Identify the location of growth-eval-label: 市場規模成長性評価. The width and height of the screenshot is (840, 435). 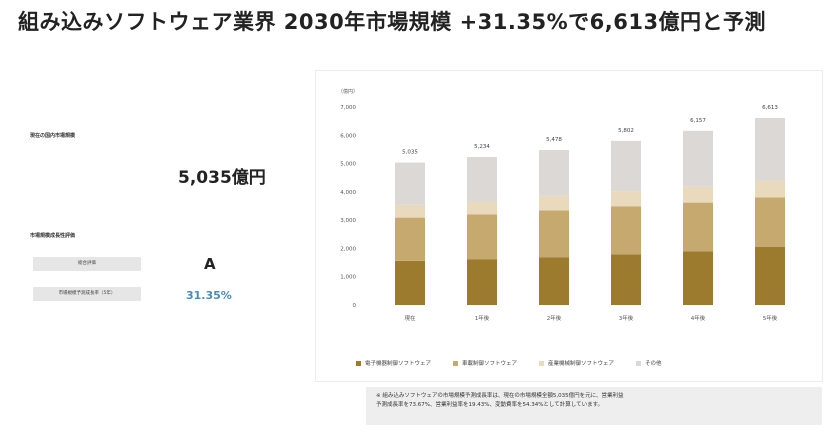
(53, 236).